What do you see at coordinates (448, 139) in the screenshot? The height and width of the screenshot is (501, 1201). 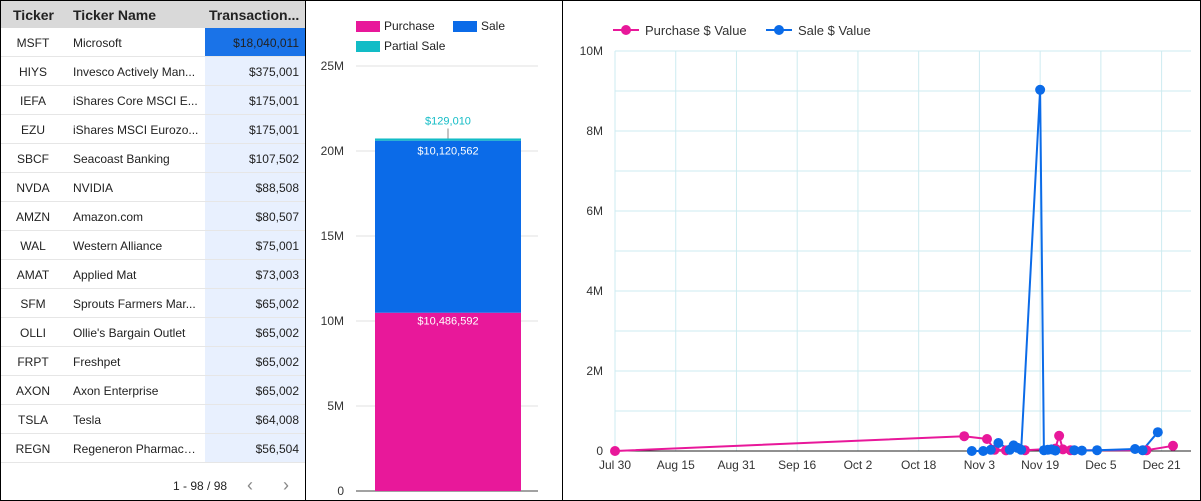 I see `bar-segment-partial-sale` at bounding box center [448, 139].